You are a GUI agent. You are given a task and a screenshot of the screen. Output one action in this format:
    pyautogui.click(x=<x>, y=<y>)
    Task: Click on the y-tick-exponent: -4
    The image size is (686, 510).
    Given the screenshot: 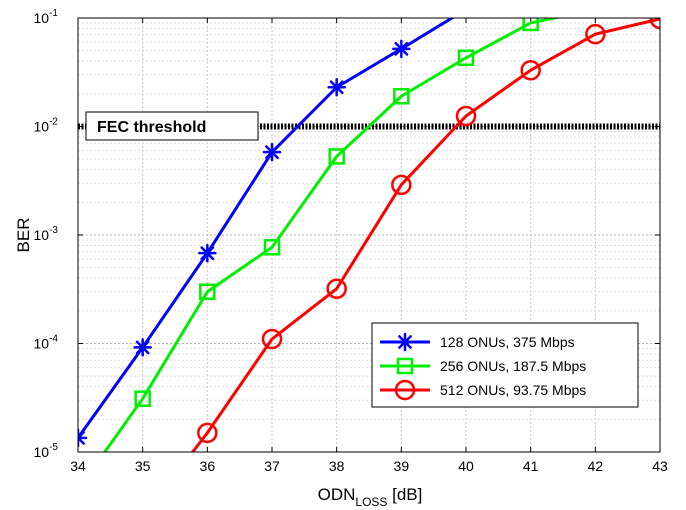 What is the action you would take?
    pyautogui.click(x=53, y=339)
    